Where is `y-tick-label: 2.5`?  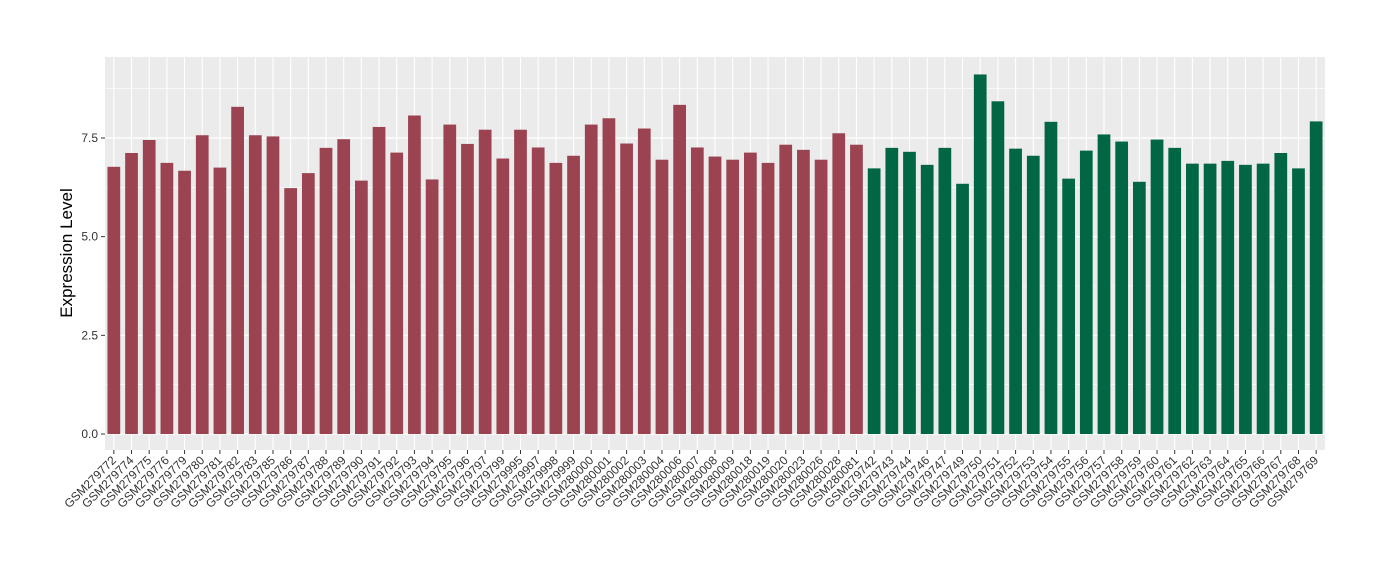
y-tick-label: 2.5 is located at coordinates (89, 335).